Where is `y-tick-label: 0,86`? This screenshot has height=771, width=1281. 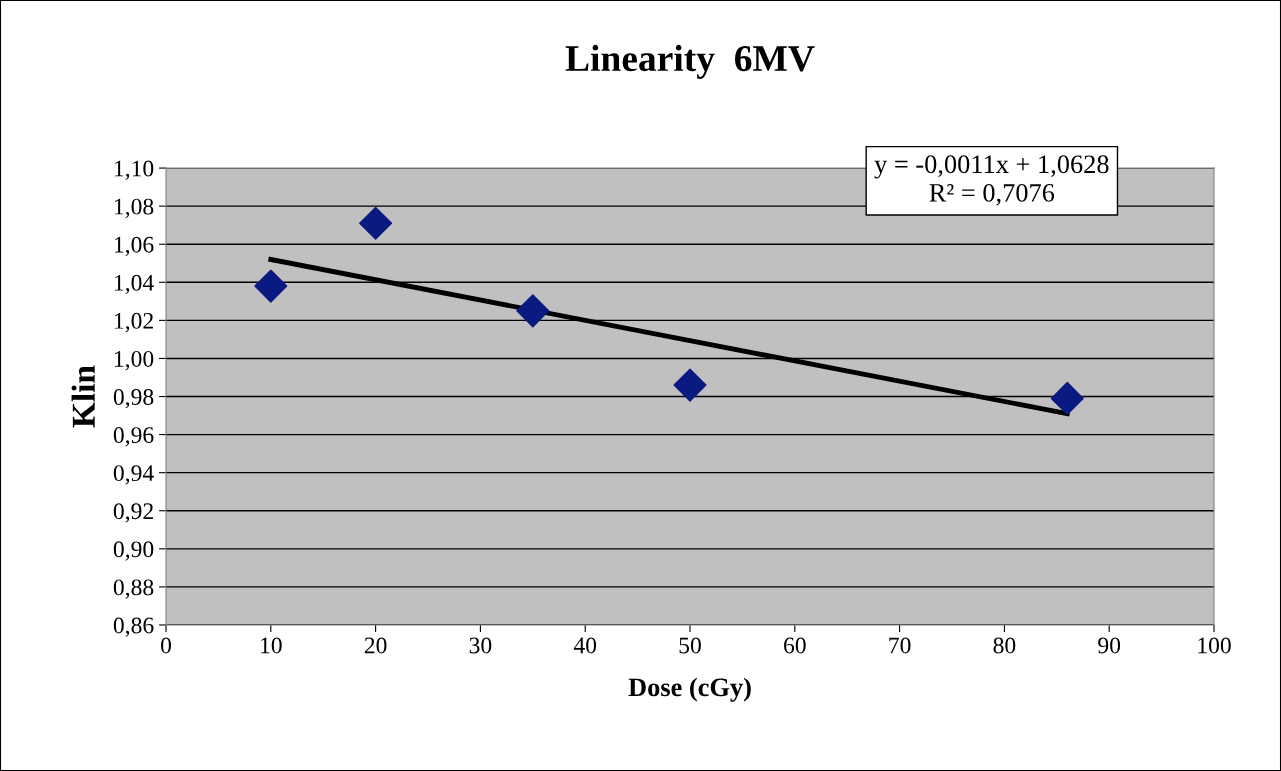 y-tick-label: 0,86 is located at coordinates (133, 627).